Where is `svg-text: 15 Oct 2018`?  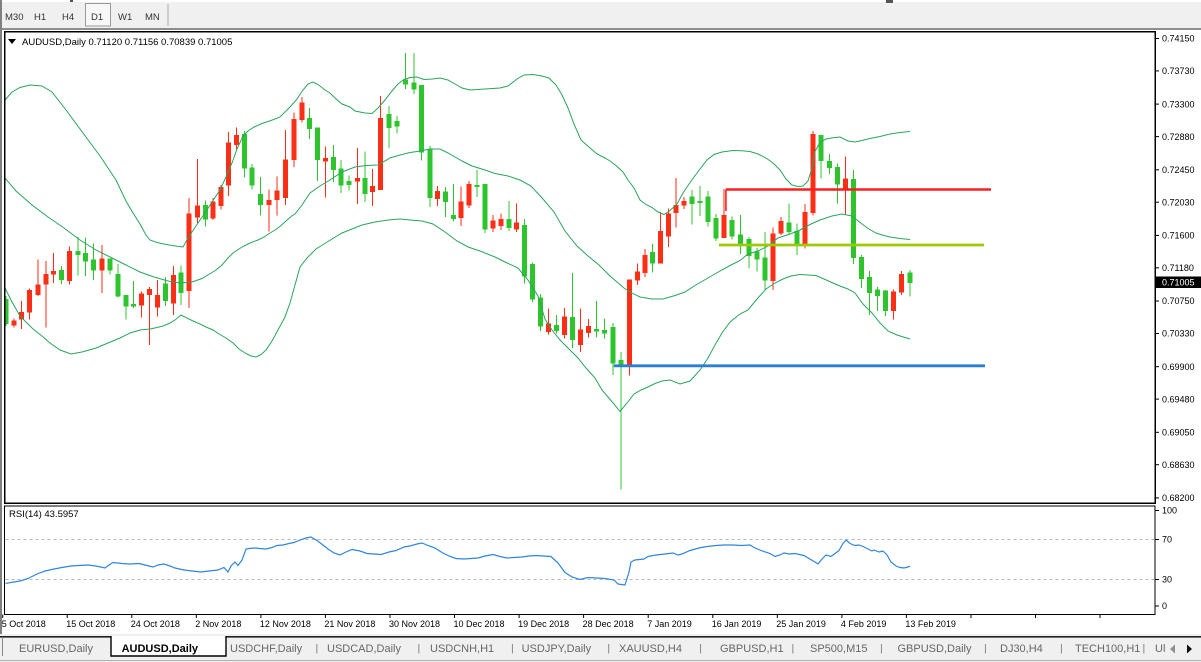 svg-text: 15 Oct 2018 is located at coordinates (90, 624).